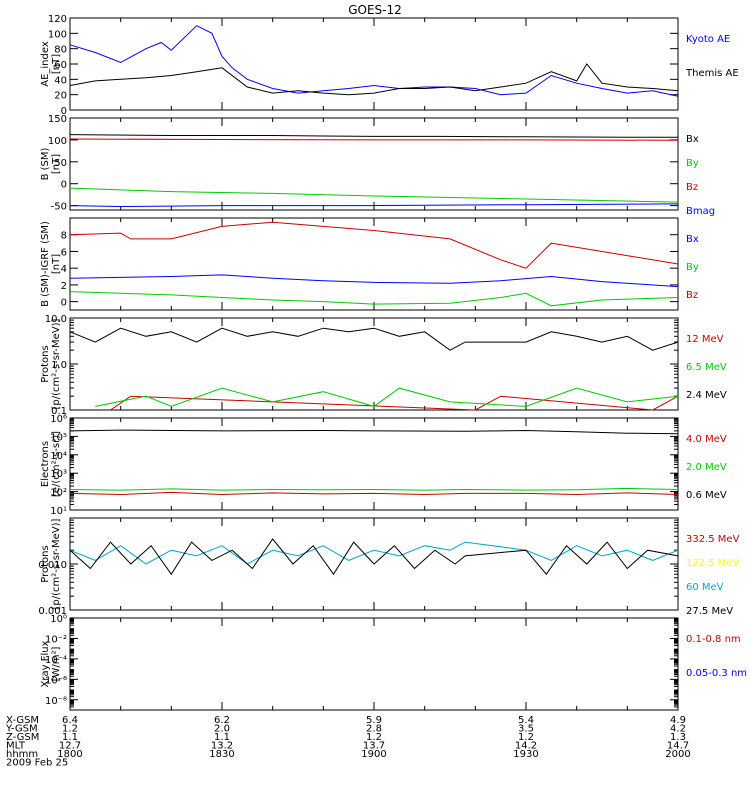  Describe the element at coordinates (706, 439) in the screenshot. I see `legend-entry: 4.0 MeV` at that location.